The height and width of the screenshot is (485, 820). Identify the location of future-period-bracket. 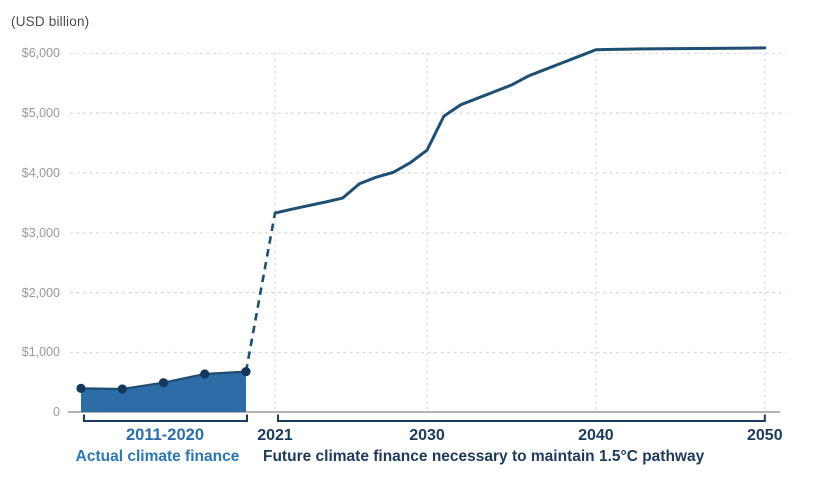
(521, 418).